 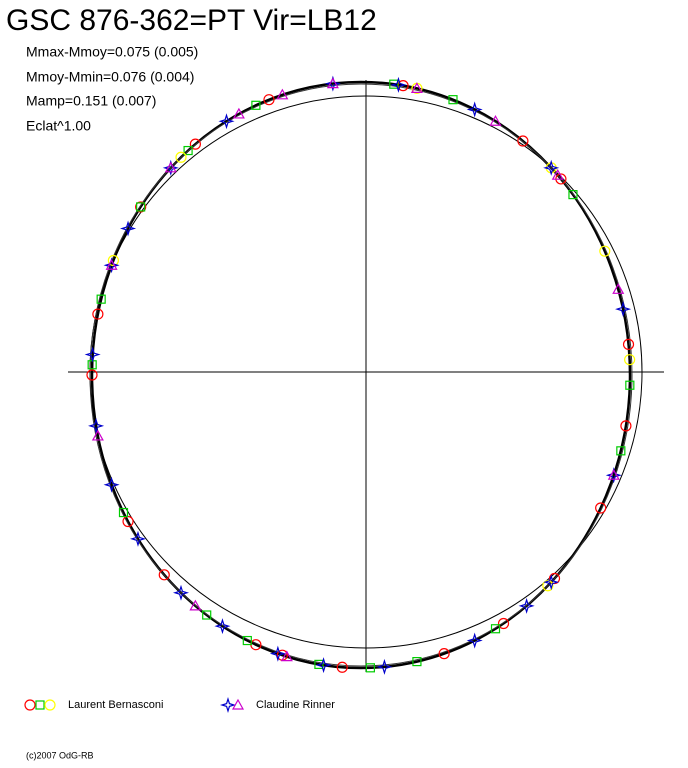 What do you see at coordinates (60, 755) in the screenshot?
I see `copyright: (c)2007 OdG-RB` at bounding box center [60, 755].